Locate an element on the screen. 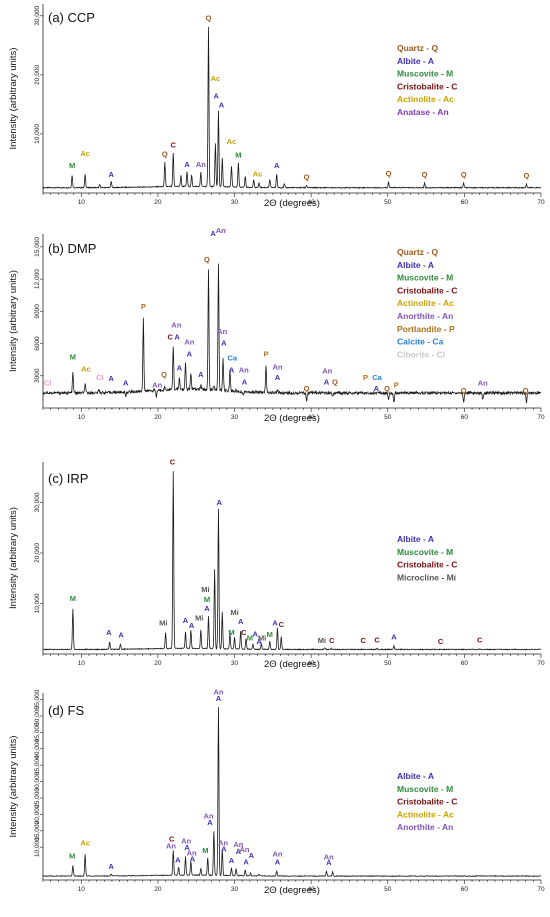  x-tick-label: 60 is located at coordinates (465, 202).